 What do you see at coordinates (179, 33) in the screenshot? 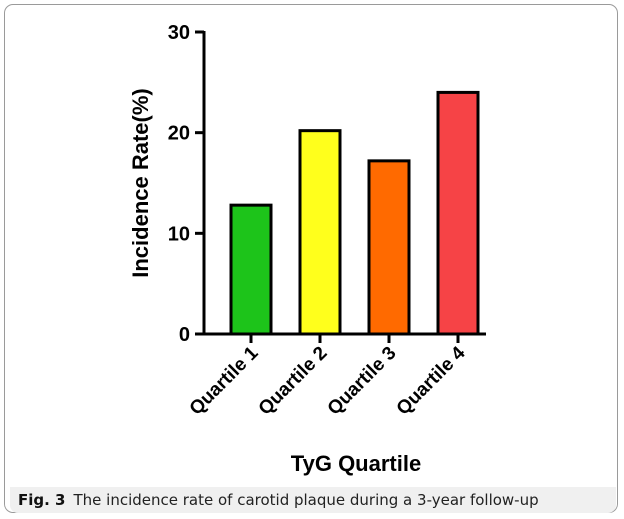
I see `y-tick-label-3: 30` at bounding box center [179, 33].